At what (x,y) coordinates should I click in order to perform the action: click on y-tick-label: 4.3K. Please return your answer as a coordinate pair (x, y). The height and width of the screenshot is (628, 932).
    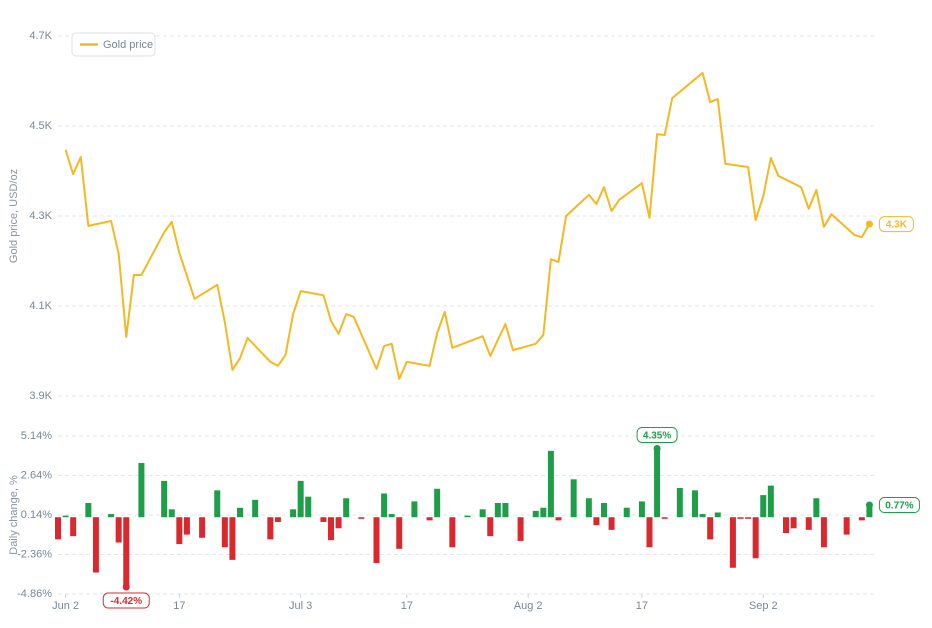
    Looking at the image, I should click on (40, 216).